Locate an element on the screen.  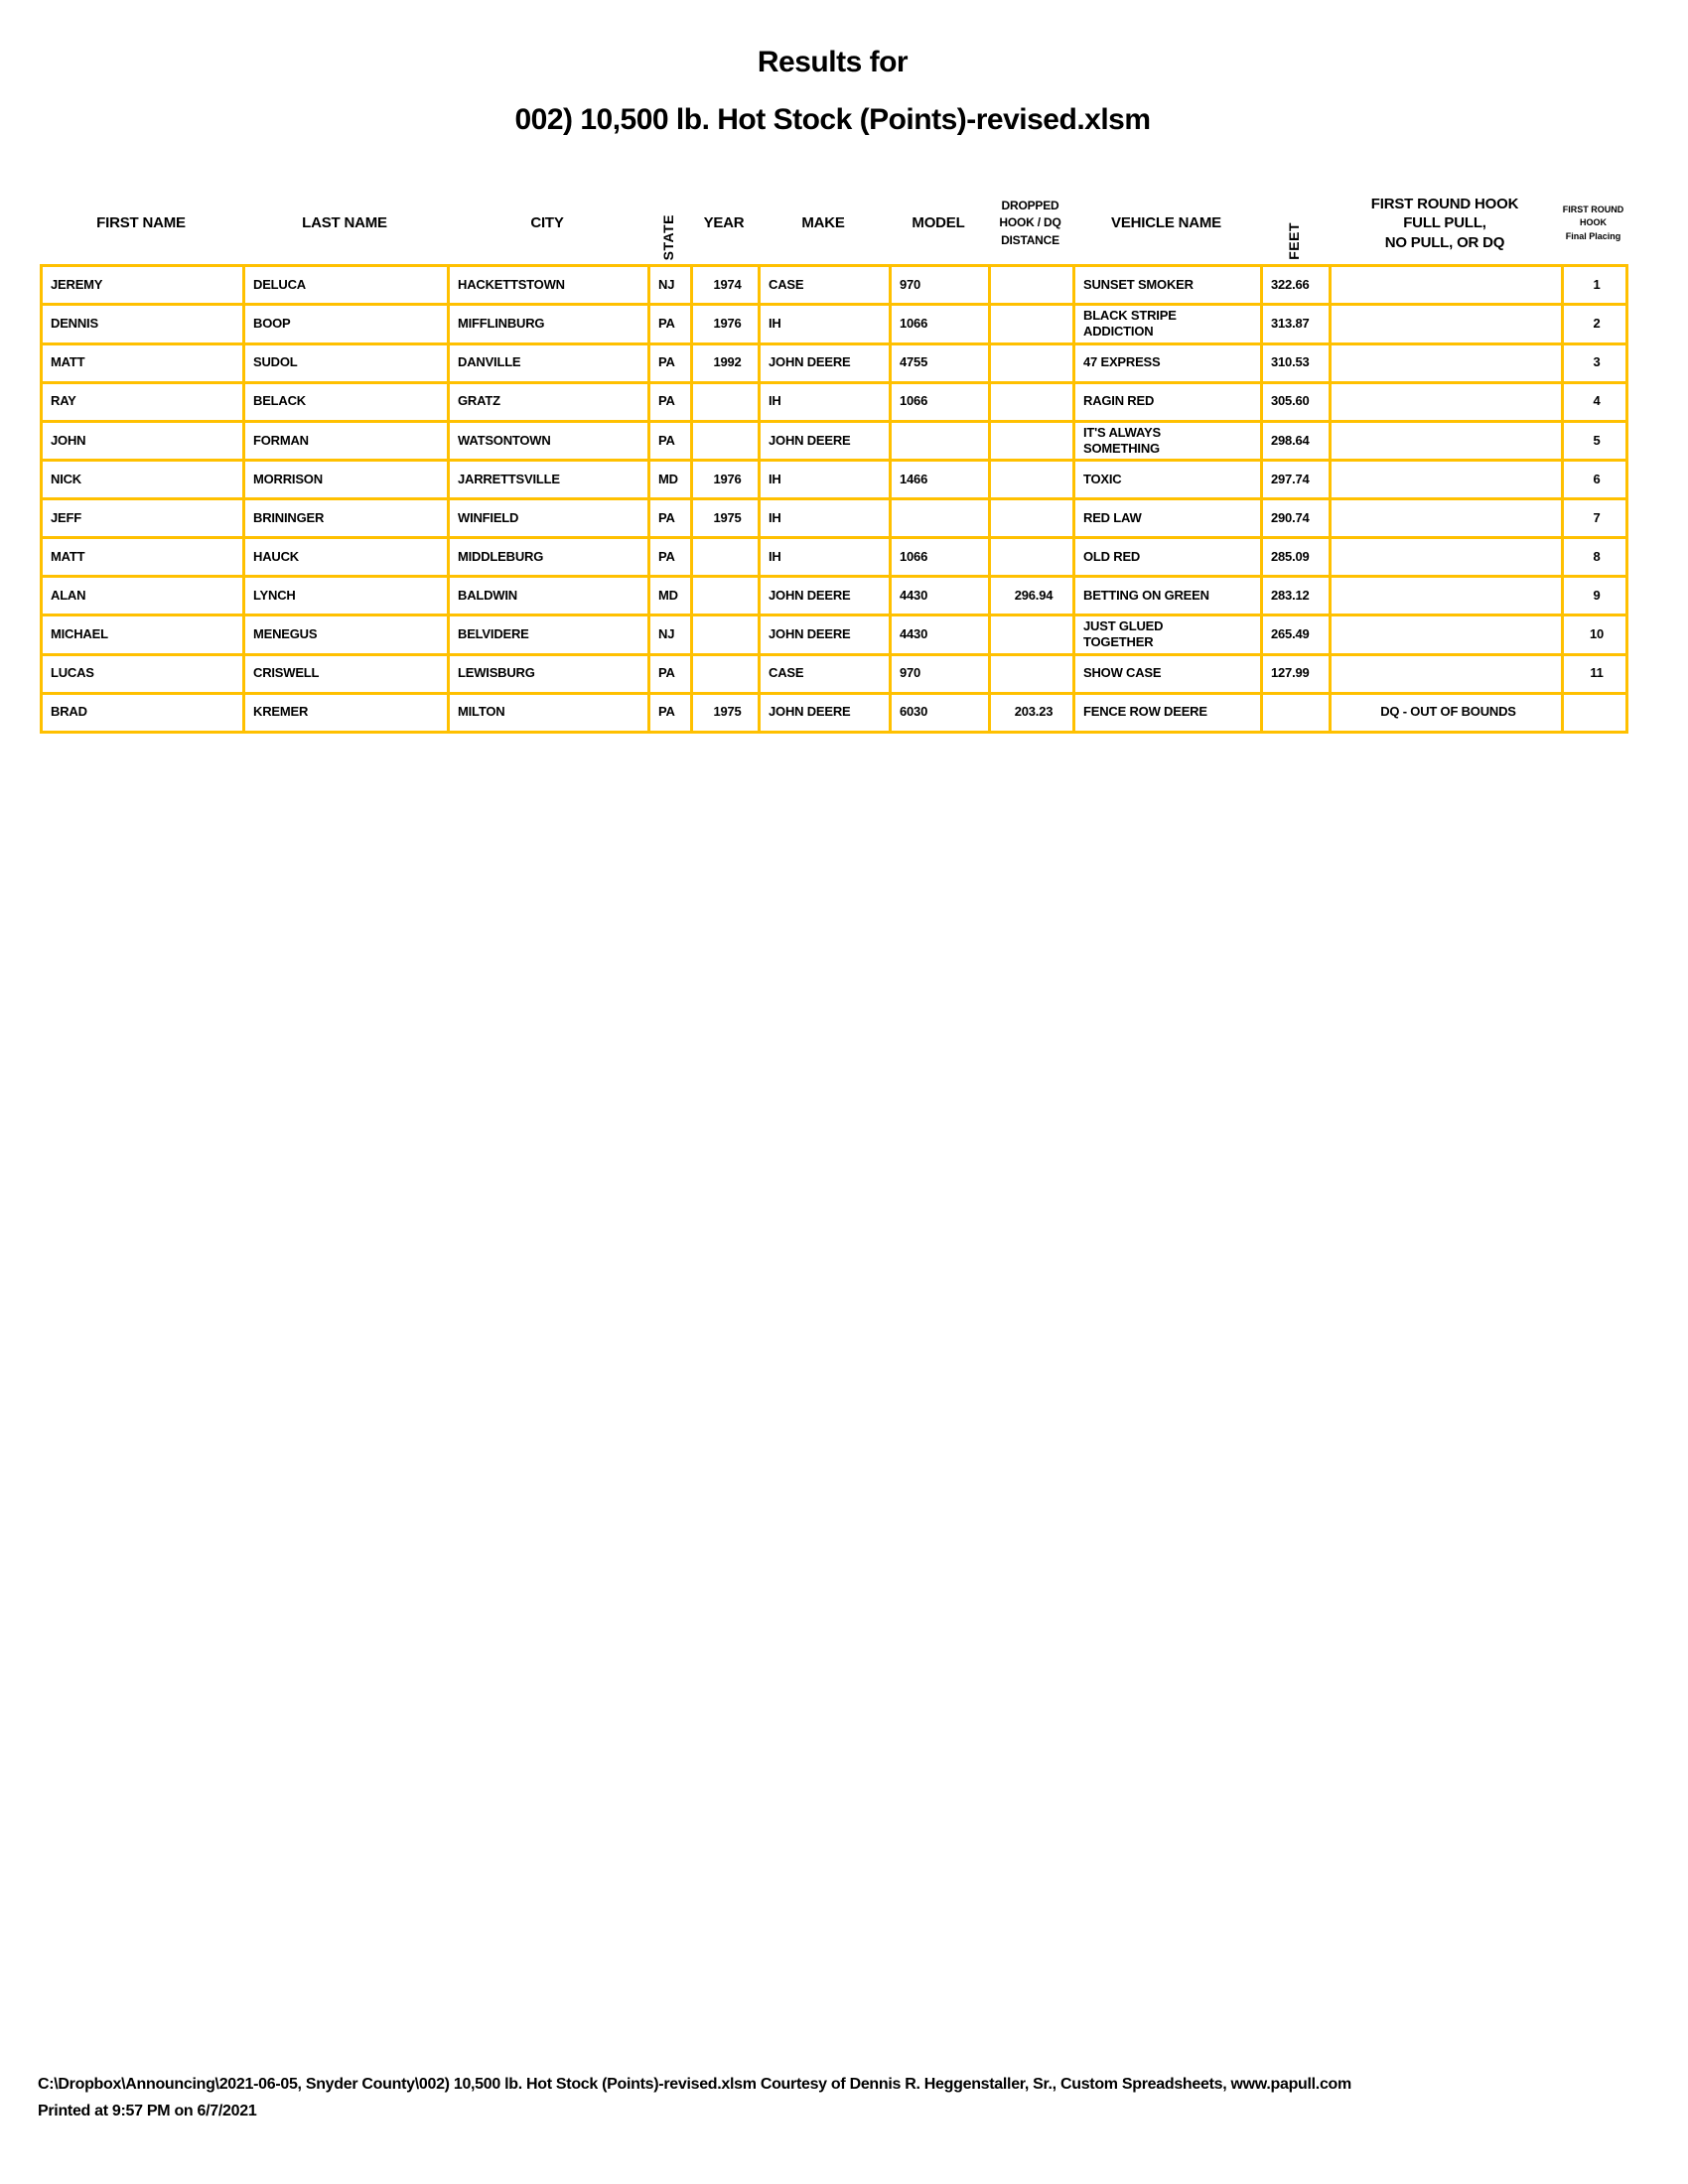
footer-printed-timestamp: Printed at 9:57 PM on 6/7/2021 is located at coordinates (147, 2111).